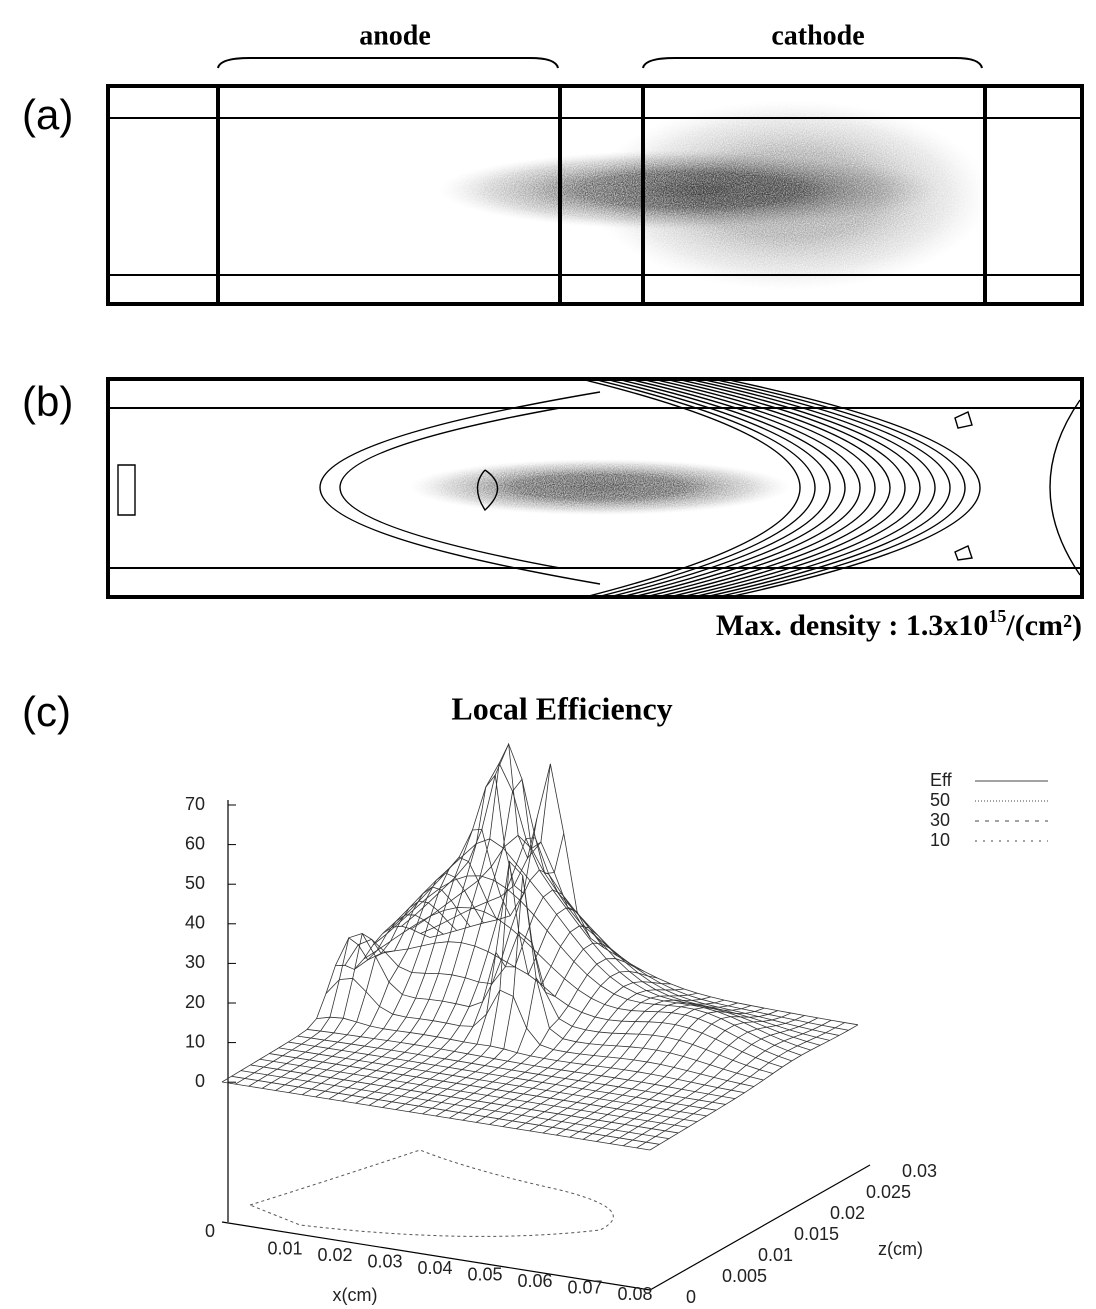 The width and height of the screenshot is (1096, 1309). I want to click on legend-label: Eff, so click(941, 780).